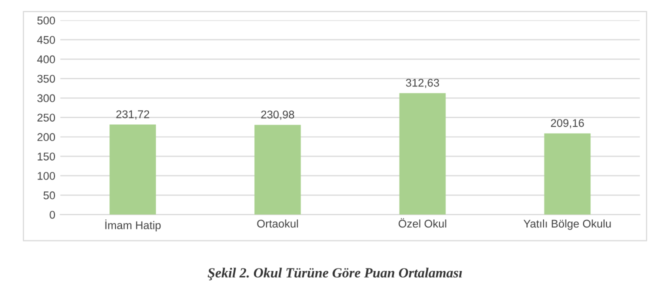 The width and height of the screenshot is (670, 290). What do you see at coordinates (422, 223) in the screenshot?
I see `x-tick-label: Özel Okul` at bounding box center [422, 223].